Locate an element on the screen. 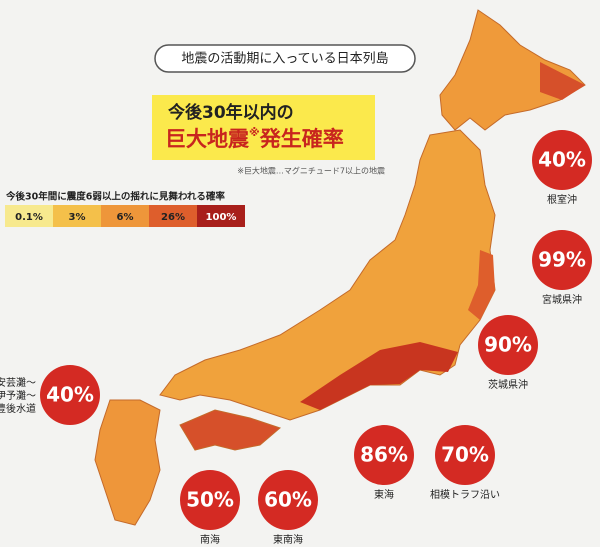 This screenshot has width=600, height=547. headline-box is located at coordinates (263, 127).